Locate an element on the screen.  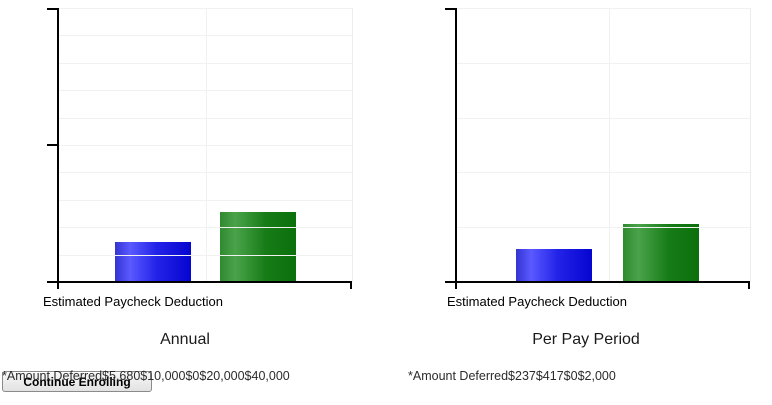
y-axis is located at coordinates (456, 145).